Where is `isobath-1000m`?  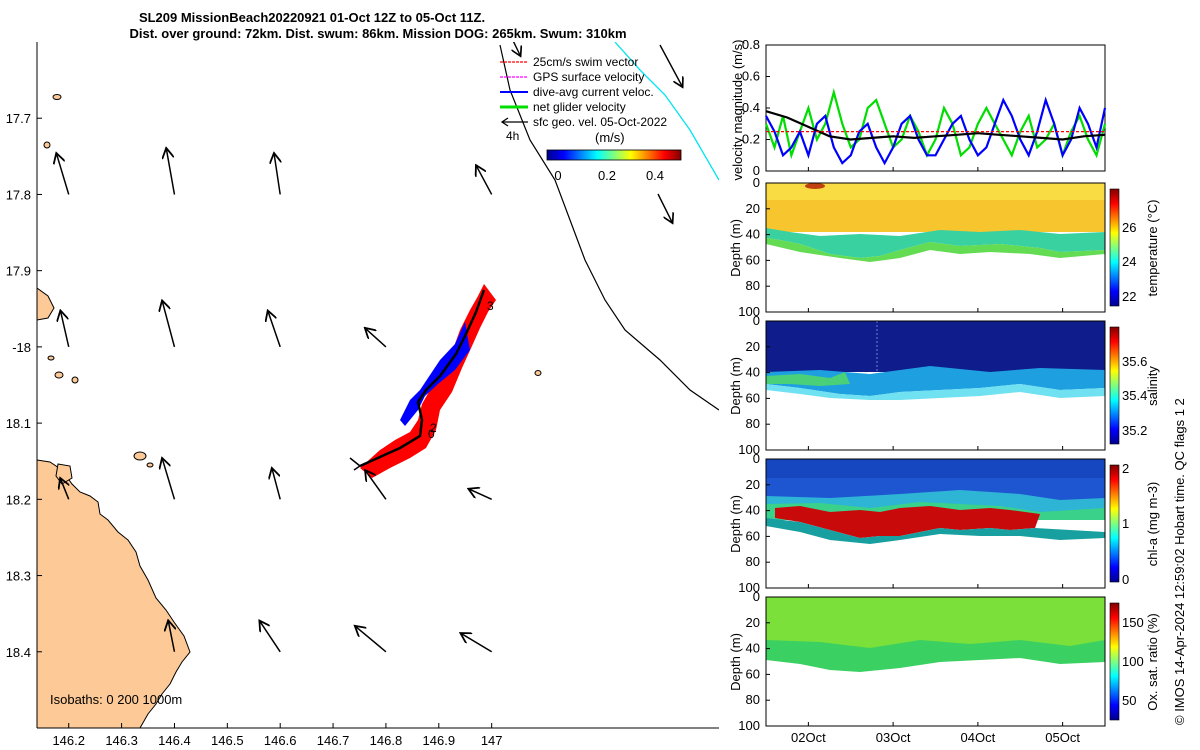 isobath-1000m is located at coordinates (666, 111).